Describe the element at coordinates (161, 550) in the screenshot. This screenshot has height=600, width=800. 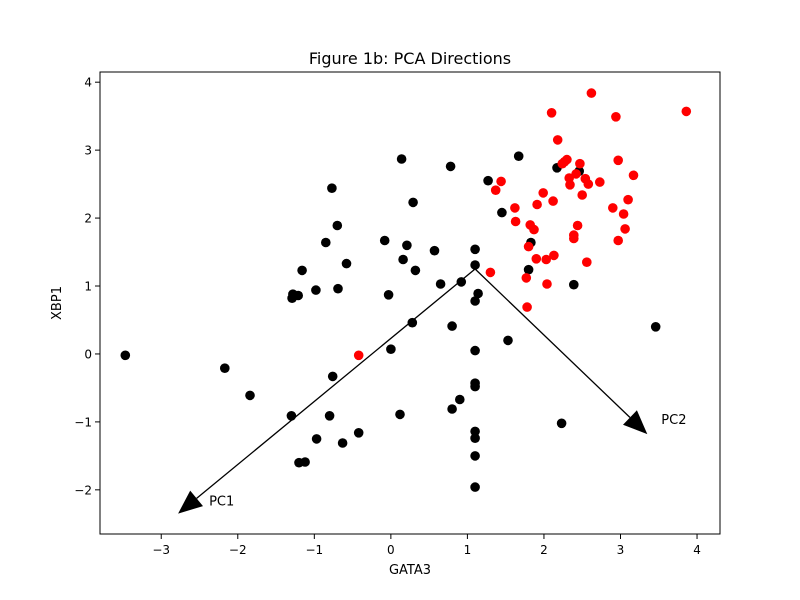
I see `x-tick-label: −3` at that location.